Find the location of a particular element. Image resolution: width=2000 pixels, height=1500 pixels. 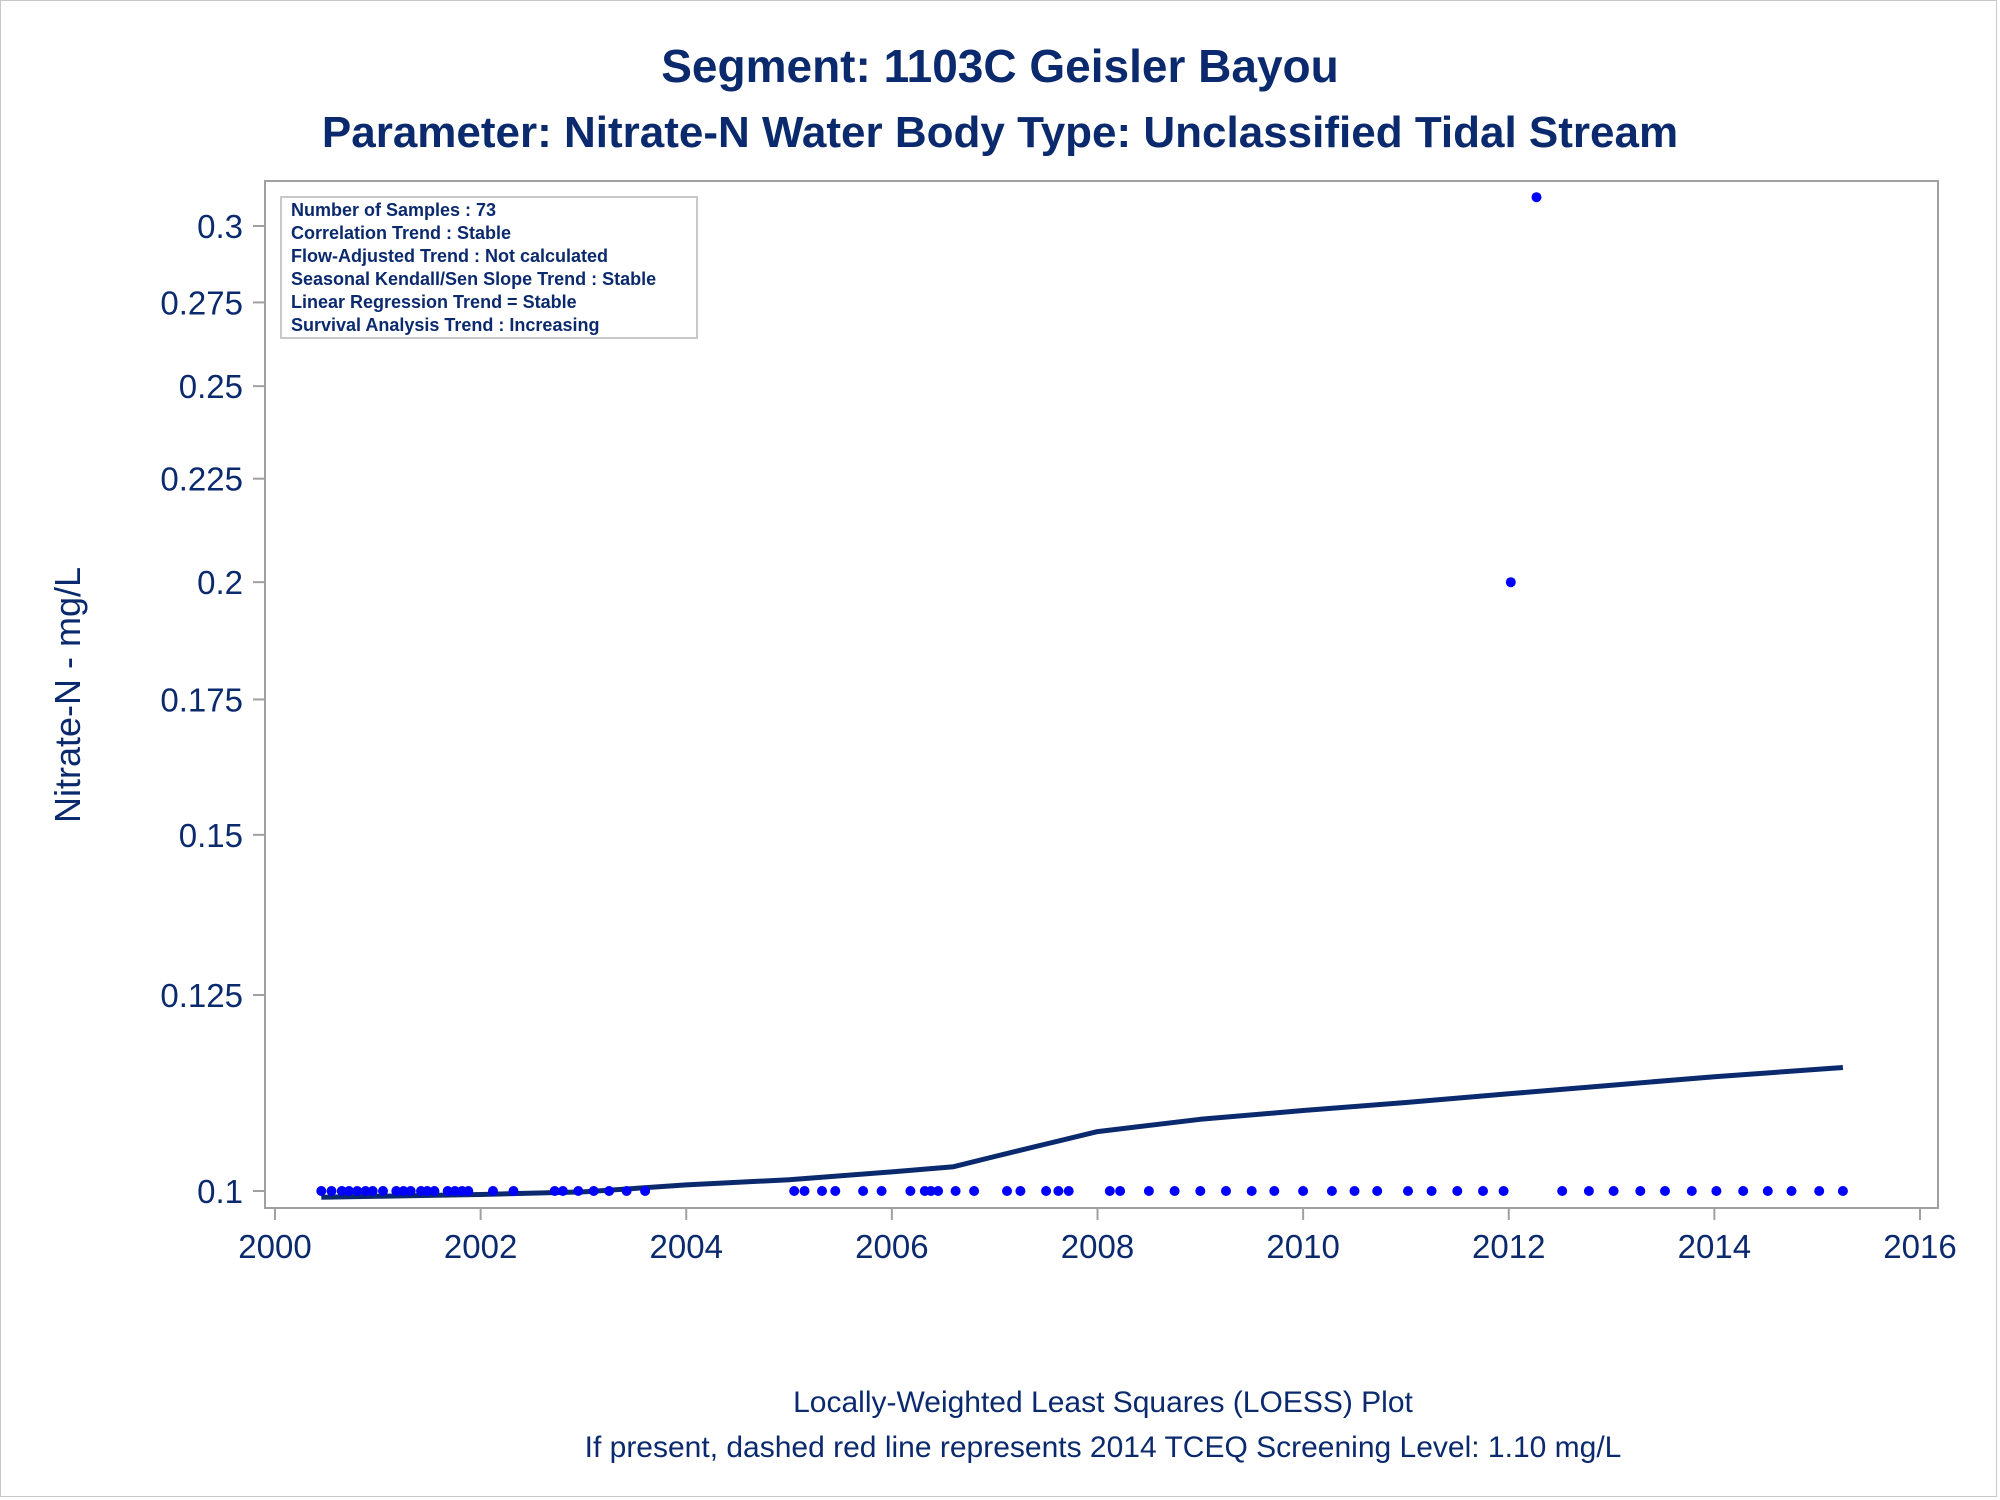

stats-box-frame is located at coordinates (489, 267).